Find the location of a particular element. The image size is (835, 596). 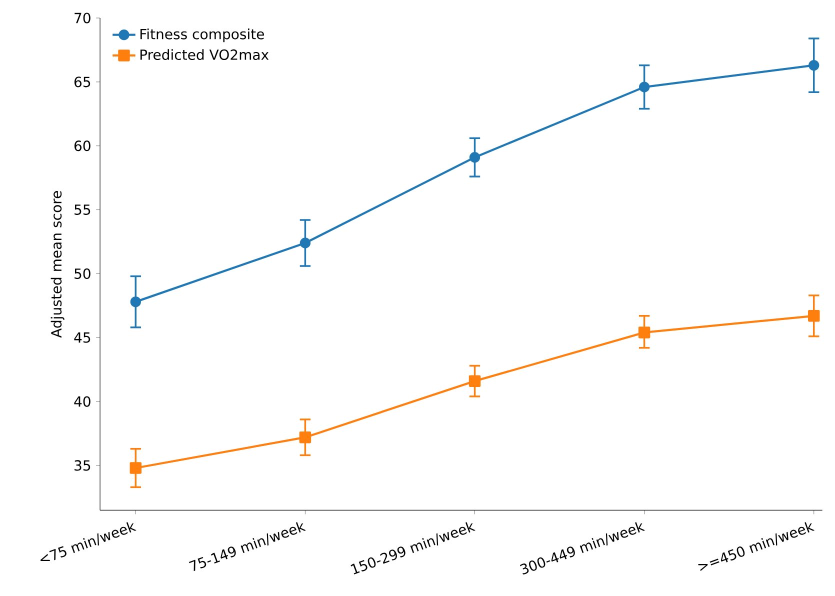

y-tick-label: 50 is located at coordinates (82, 273).